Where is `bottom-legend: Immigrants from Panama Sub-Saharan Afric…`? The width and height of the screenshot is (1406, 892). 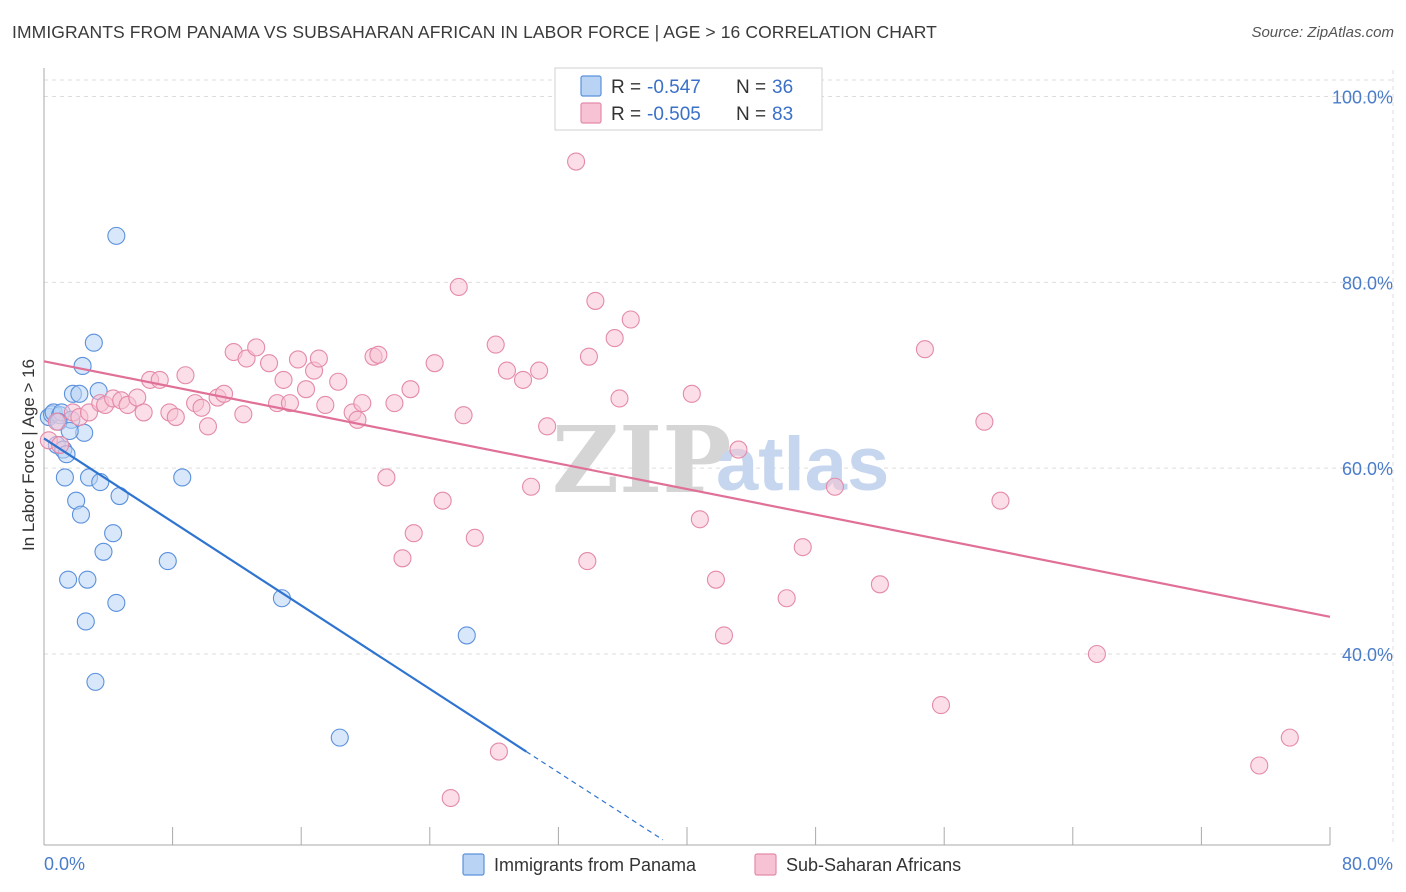 bottom-legend: Immigrants from Panama Sub-Saharan Afric… is located at coordinates (711, 864).